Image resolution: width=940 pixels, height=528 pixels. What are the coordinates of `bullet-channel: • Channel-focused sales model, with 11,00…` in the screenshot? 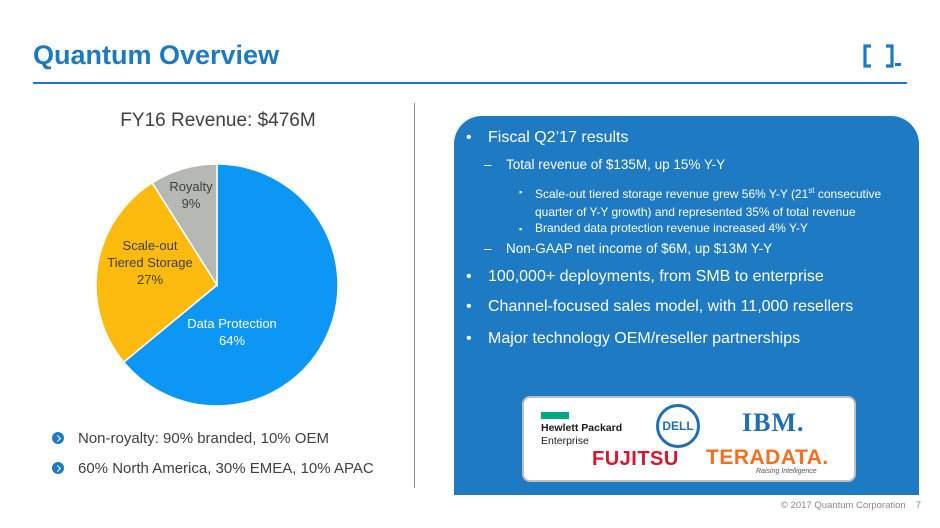 It's located at (660, 306).